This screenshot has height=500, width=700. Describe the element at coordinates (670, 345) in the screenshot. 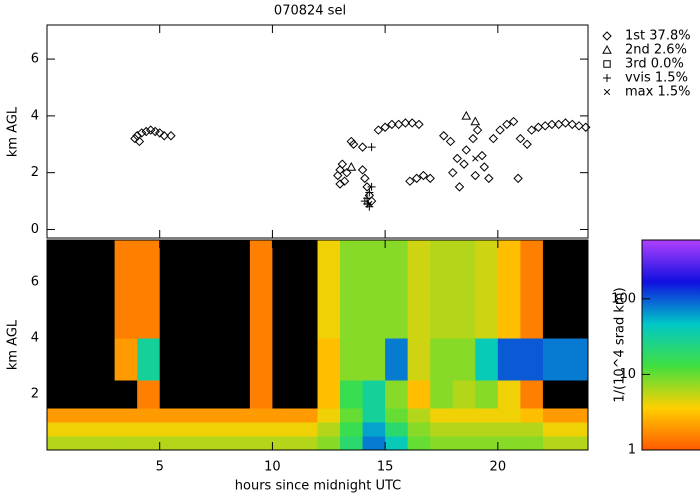

I see `colorbar` at that location.